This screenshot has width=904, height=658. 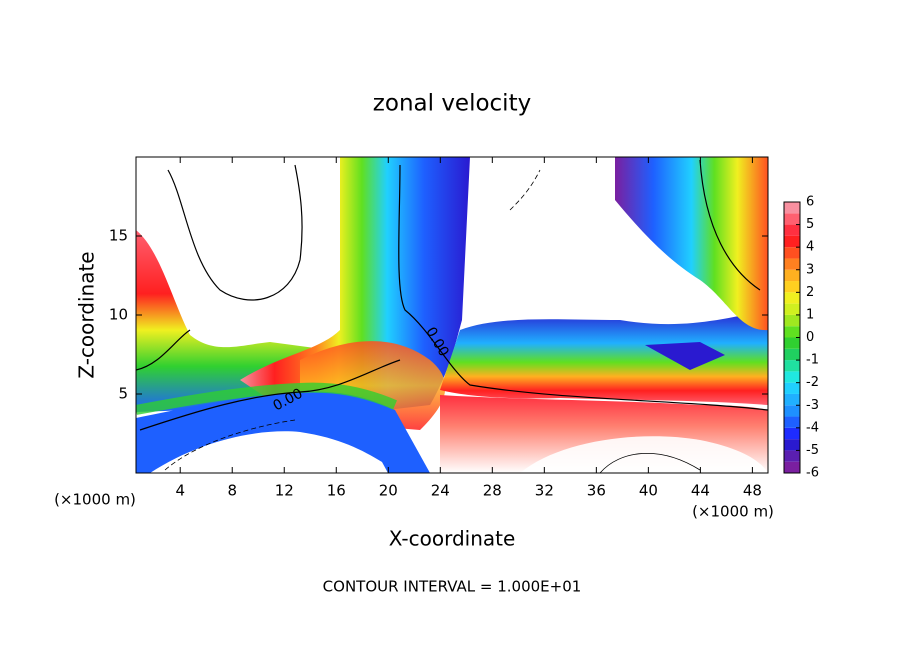 I want to click on y-axis-label: Z-coordinate, so click(x=87, y=314).